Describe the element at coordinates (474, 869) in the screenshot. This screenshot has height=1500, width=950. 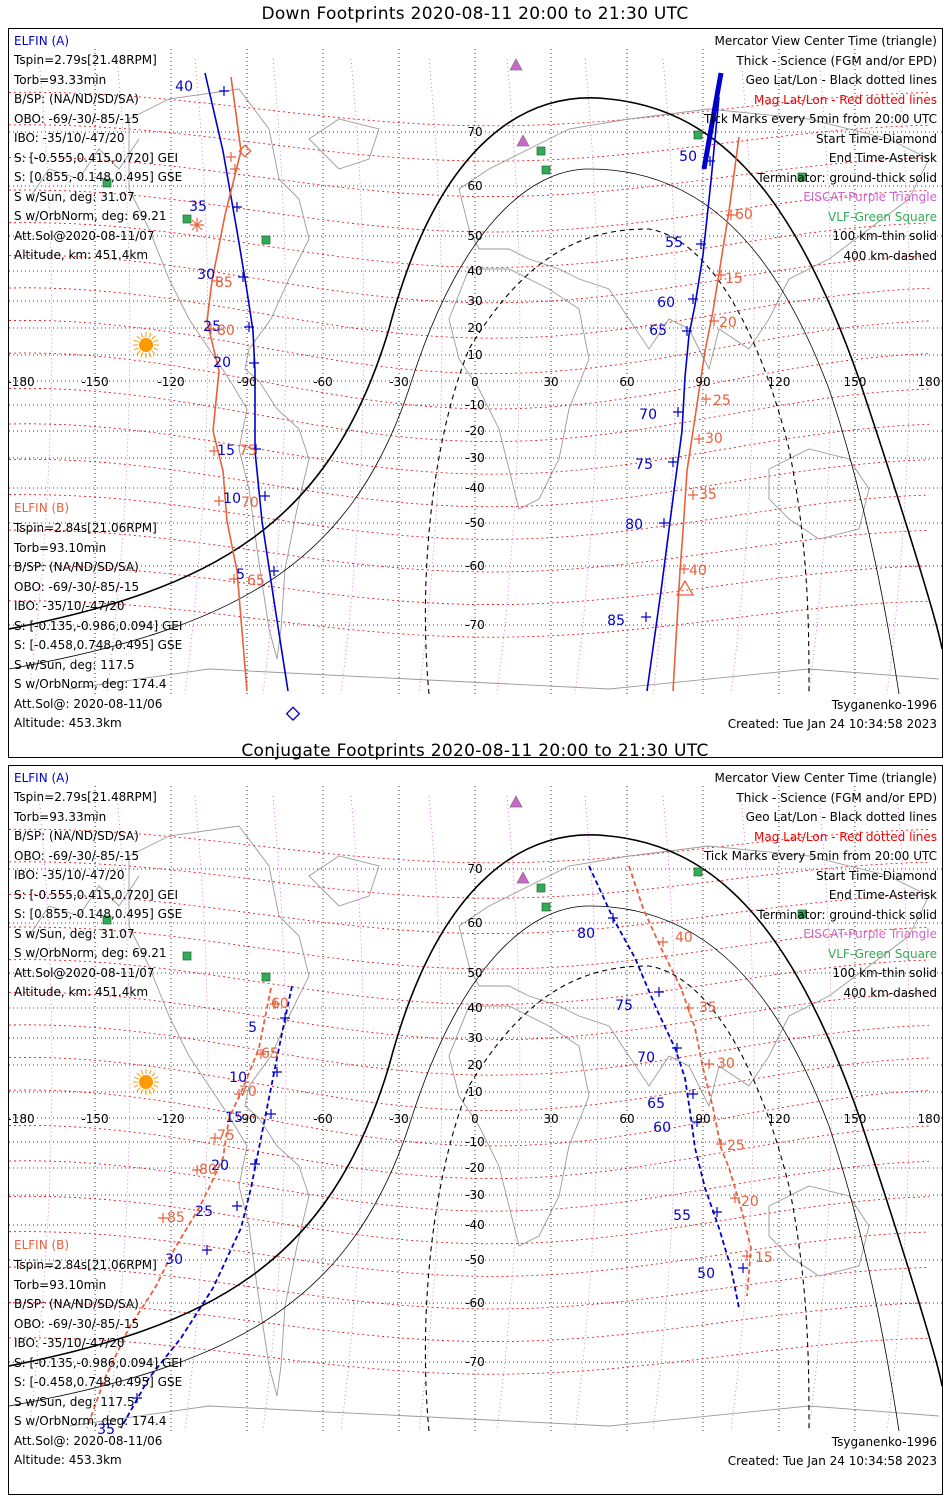
I see `latitude-tick-label: 70` at that location.